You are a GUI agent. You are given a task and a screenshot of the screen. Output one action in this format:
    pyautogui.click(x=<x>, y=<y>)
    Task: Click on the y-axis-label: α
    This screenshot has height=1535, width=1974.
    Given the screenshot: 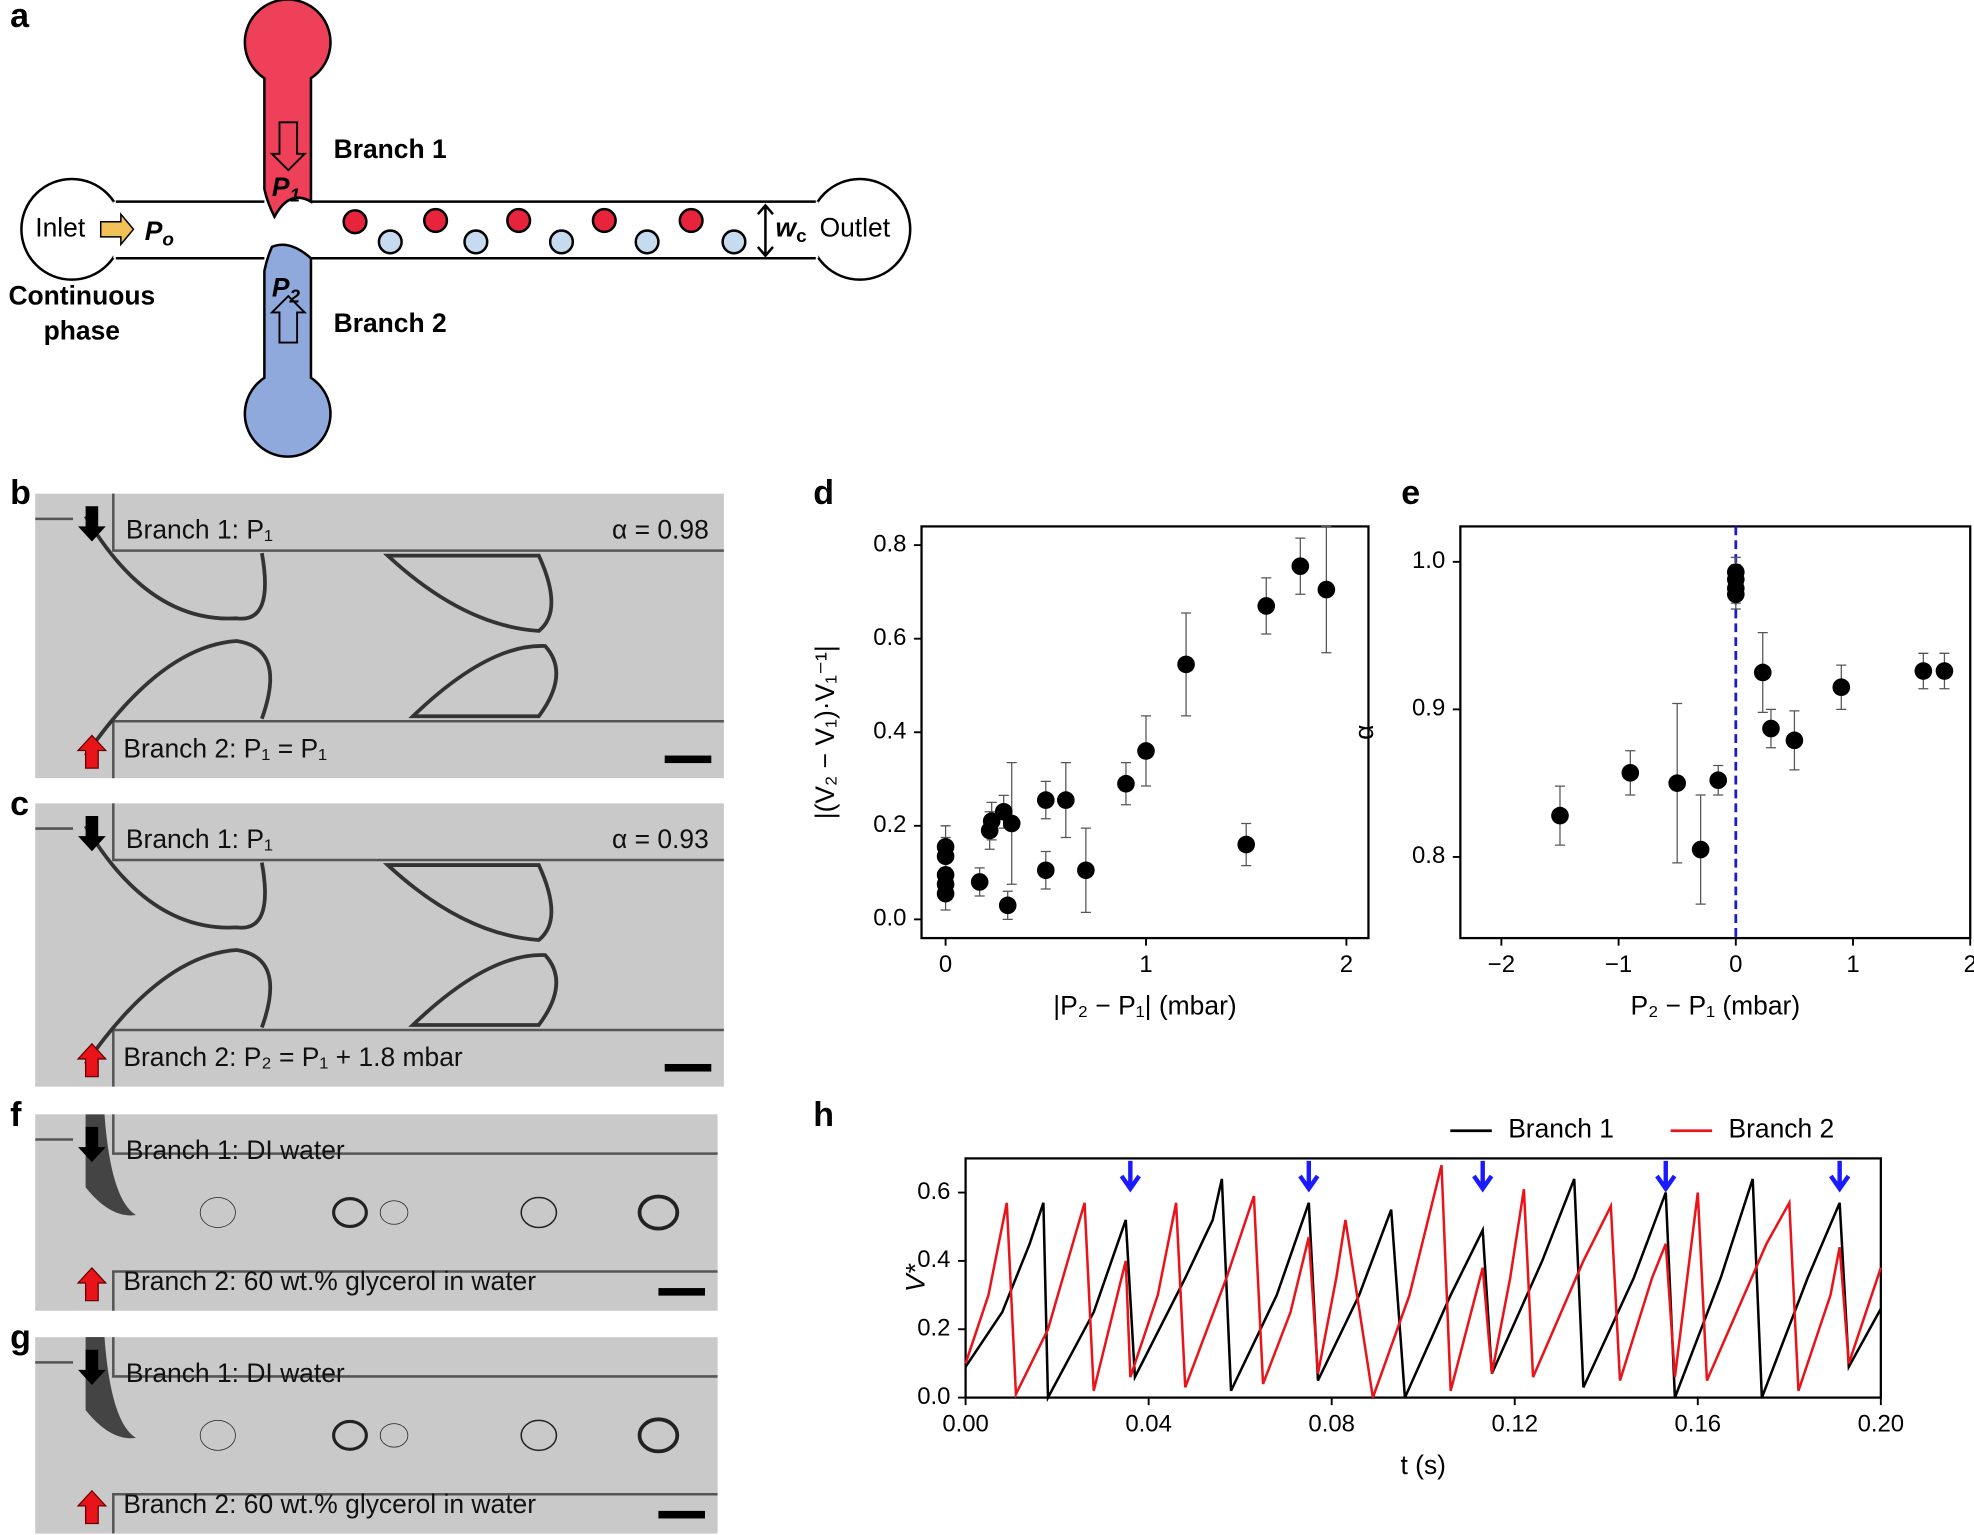 What is the action you would take?
    pyautogui.click(x=1364, y=732)
    